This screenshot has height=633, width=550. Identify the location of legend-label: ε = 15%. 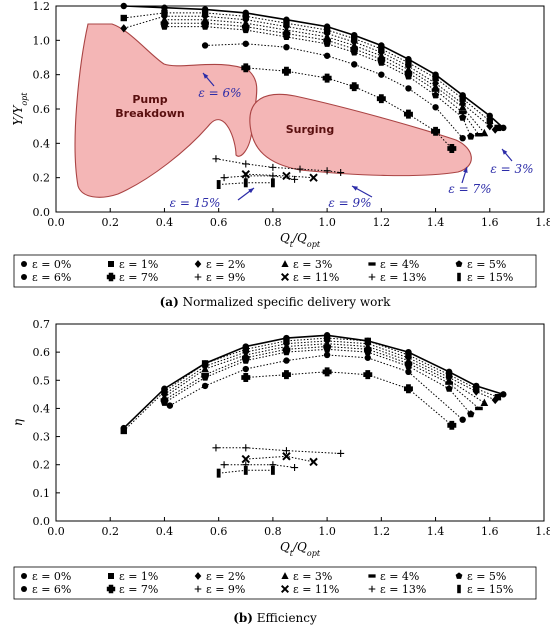
(490, 277).